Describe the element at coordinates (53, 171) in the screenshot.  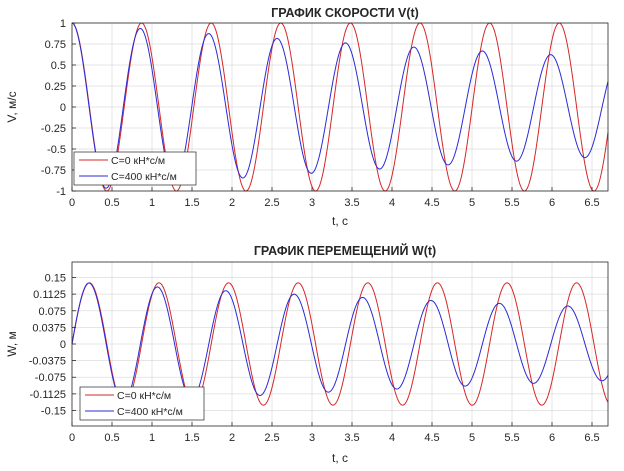
I see `y-tick-label: -0.75` at that location.